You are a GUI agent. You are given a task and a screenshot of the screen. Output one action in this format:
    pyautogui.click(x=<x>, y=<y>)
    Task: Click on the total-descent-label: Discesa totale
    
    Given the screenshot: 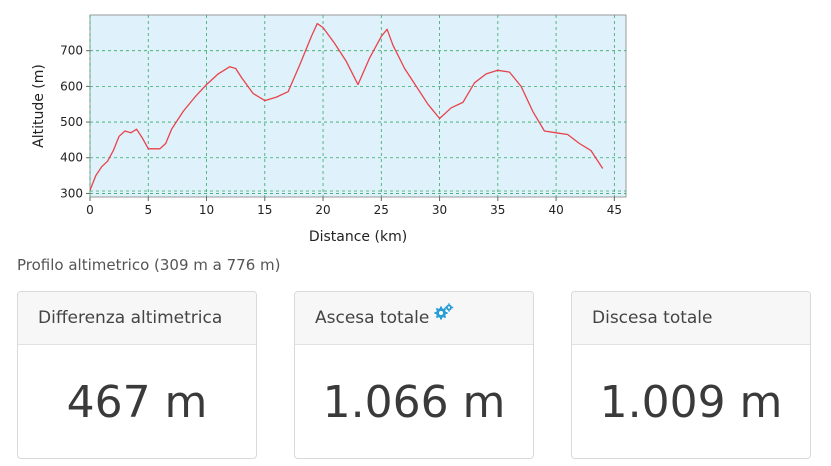 What is the action you would take?
    pyautogui.click(x=691, y=318)
    